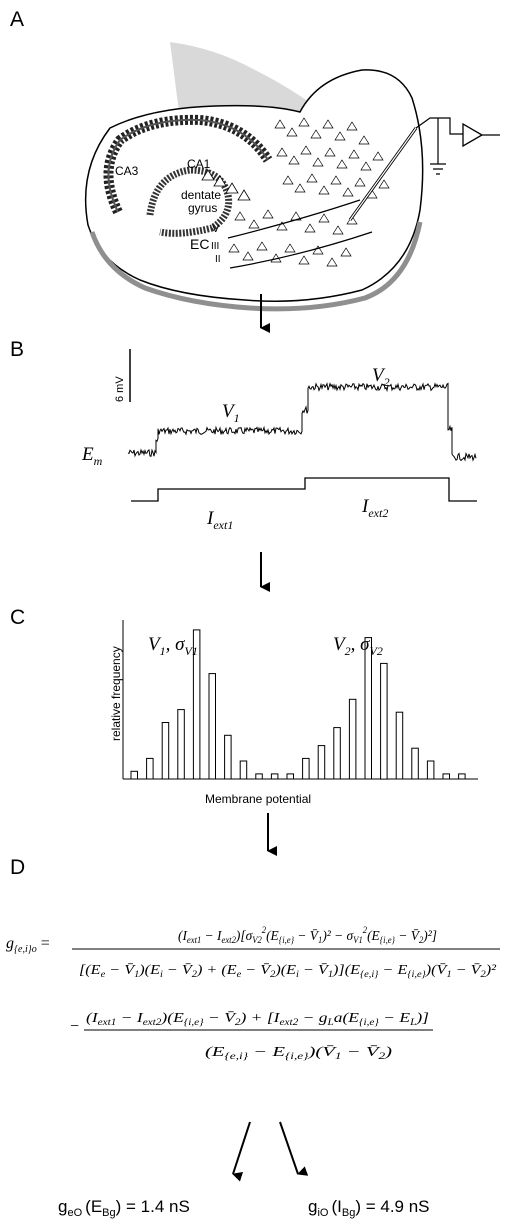 The image size is (505, 1228). I want to click on panel-c-letter: C, so click(17, 617).